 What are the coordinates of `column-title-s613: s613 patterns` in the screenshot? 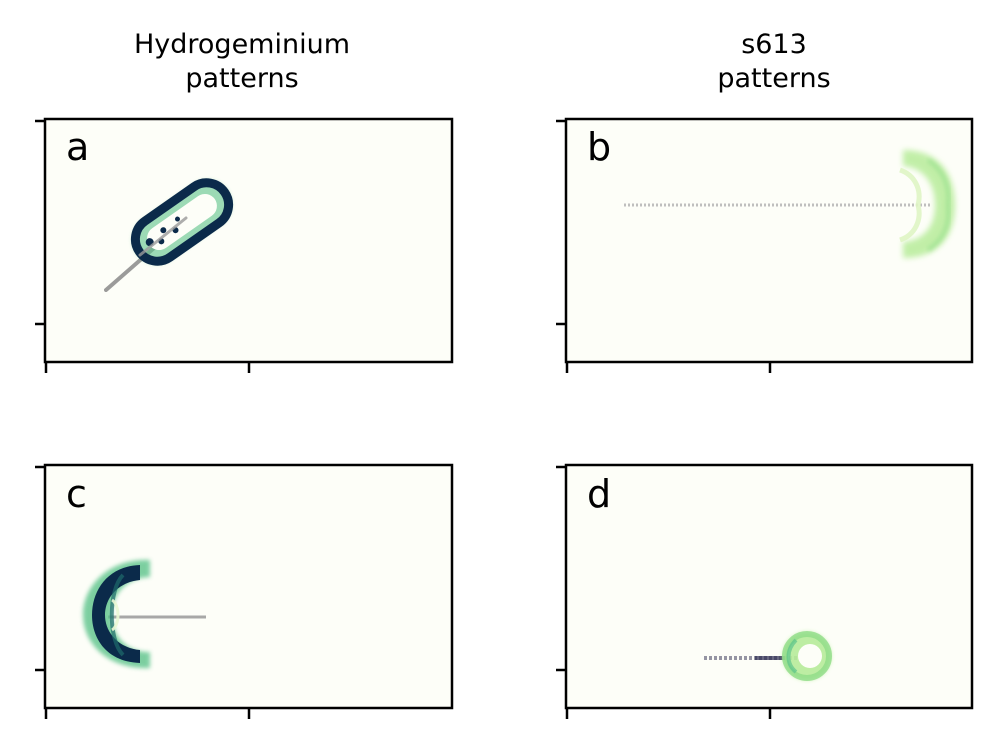 It's located at (774, 61).